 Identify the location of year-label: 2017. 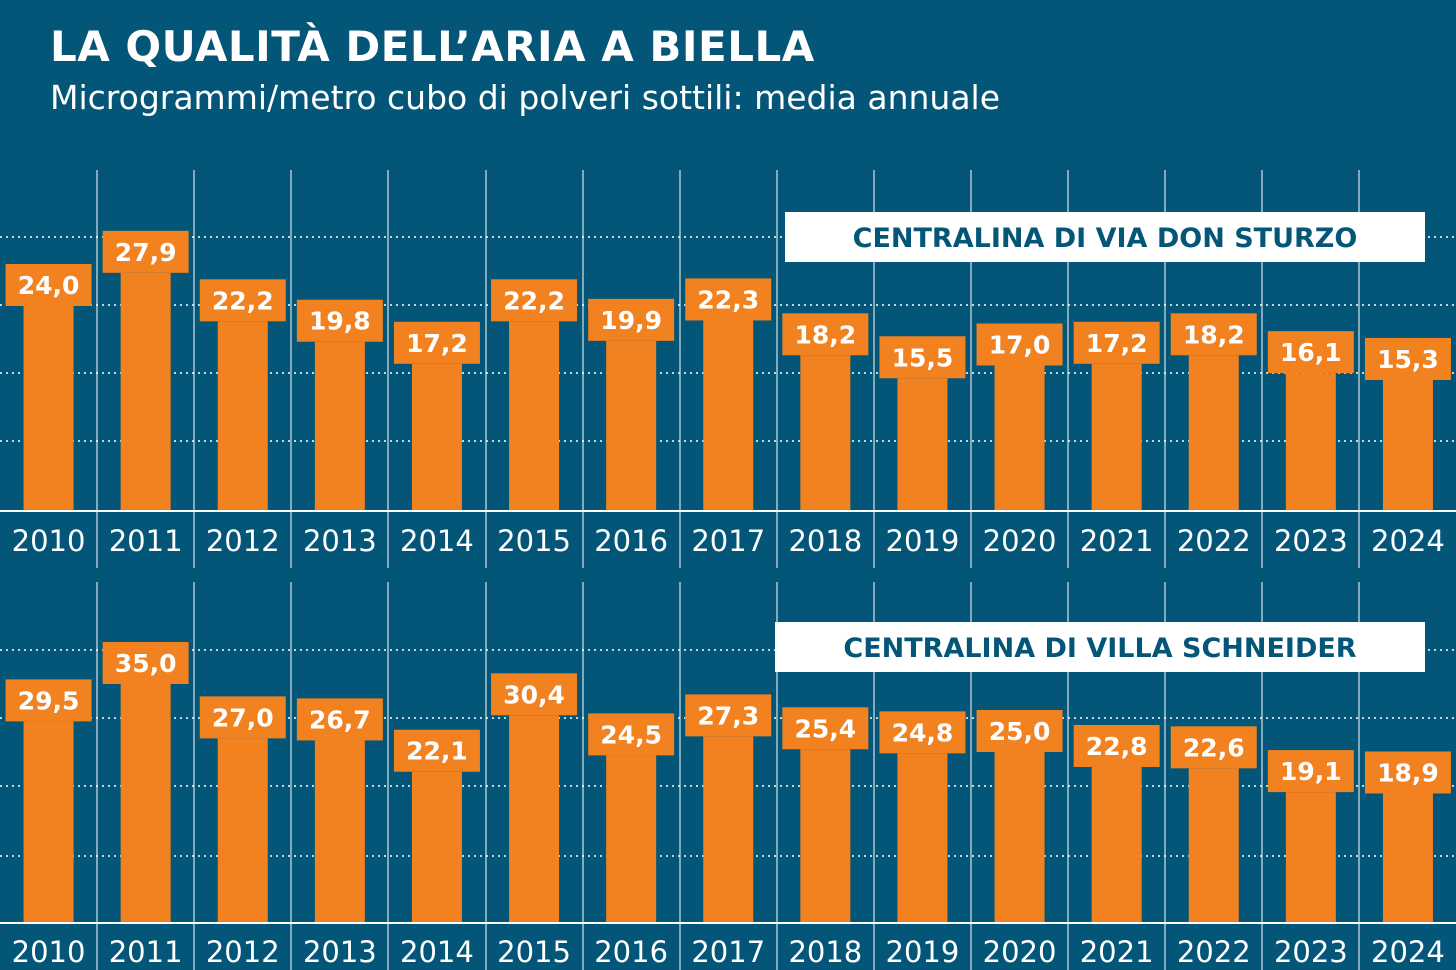
(728, 952).